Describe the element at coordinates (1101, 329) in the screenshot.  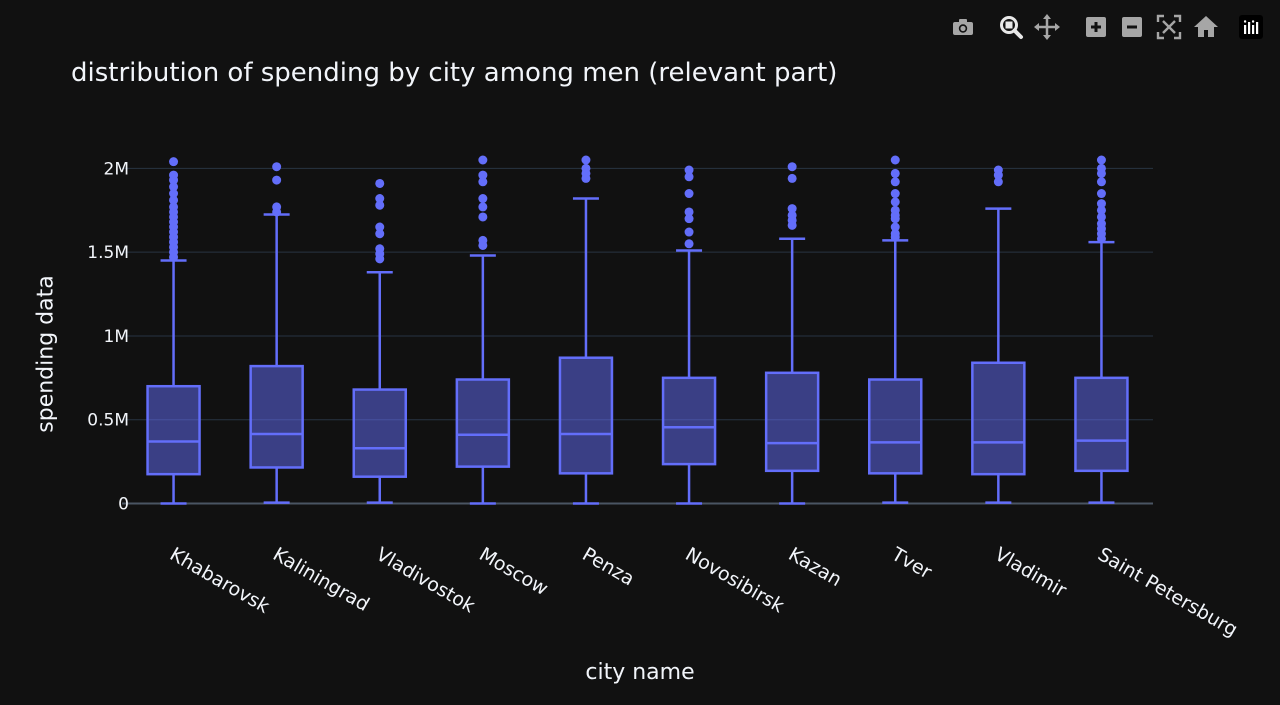
I see `box-saint-petersburg` at that location.